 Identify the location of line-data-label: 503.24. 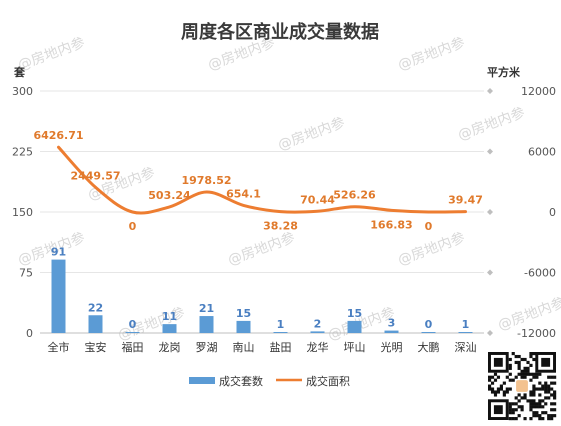
(169, 195).